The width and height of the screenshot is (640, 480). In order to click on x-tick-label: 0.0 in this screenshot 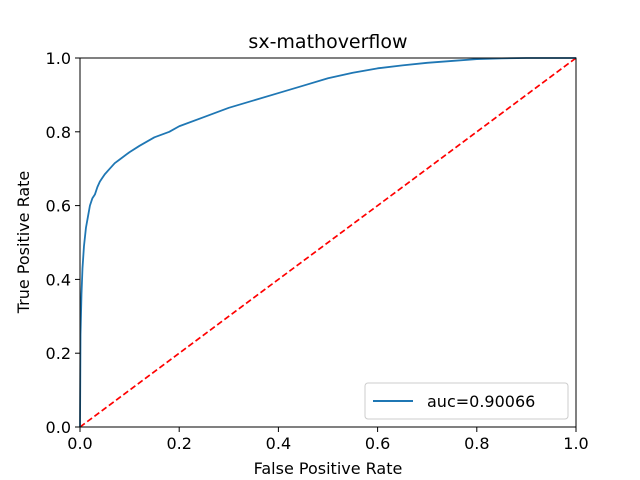, I will do `click(79, 443)`.